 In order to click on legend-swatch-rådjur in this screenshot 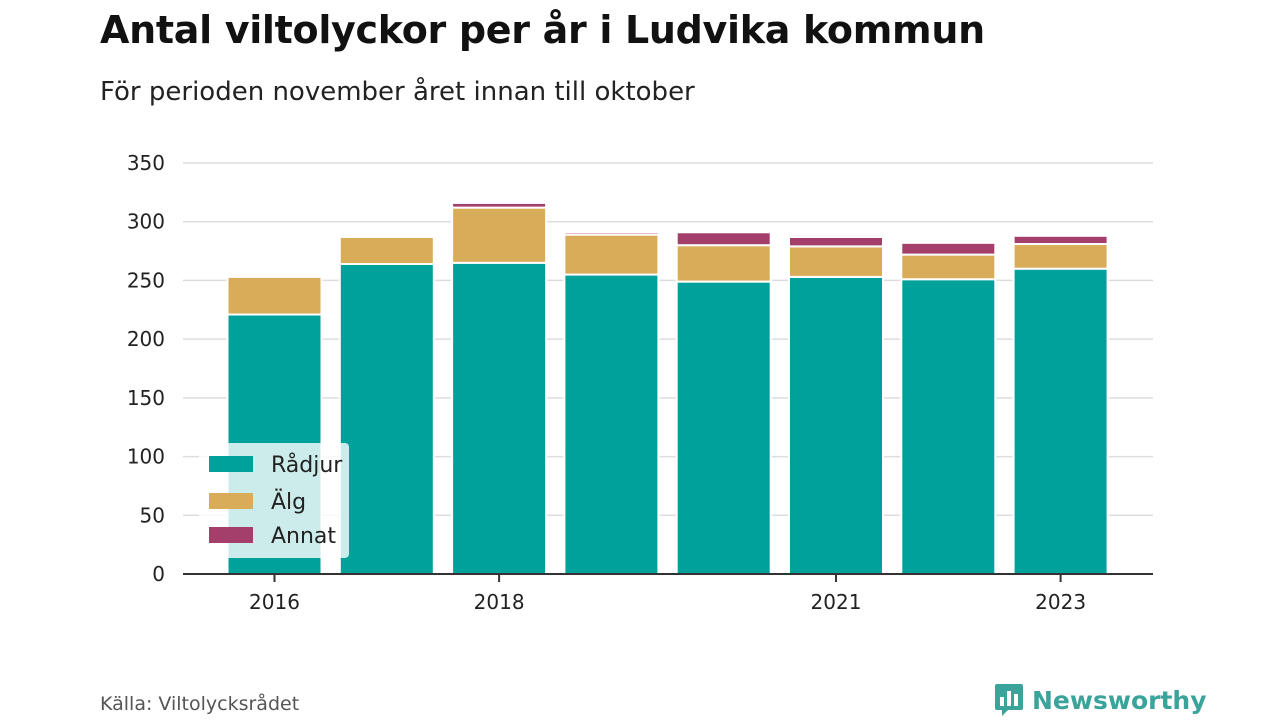, I will do `click(231, 464)`.